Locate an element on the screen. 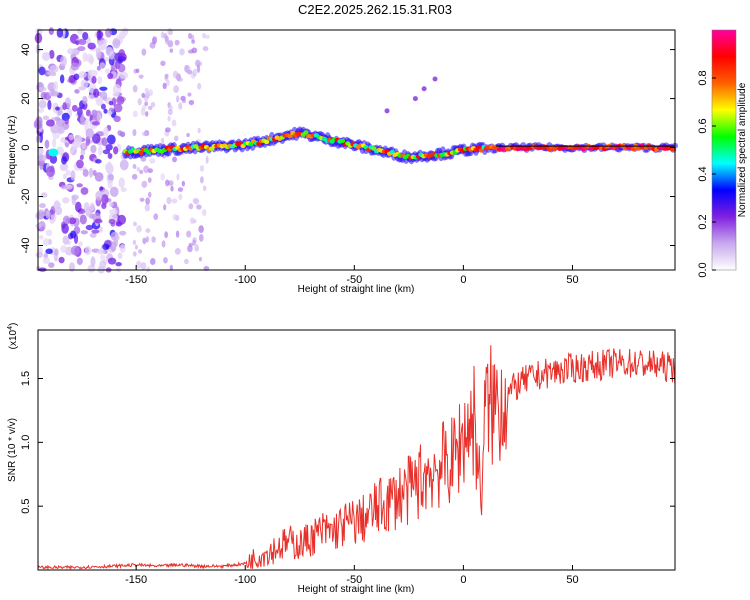 This screenshot has height=600, width=750. y-tick-label: 0.5 is located at coordinates (26, 506).